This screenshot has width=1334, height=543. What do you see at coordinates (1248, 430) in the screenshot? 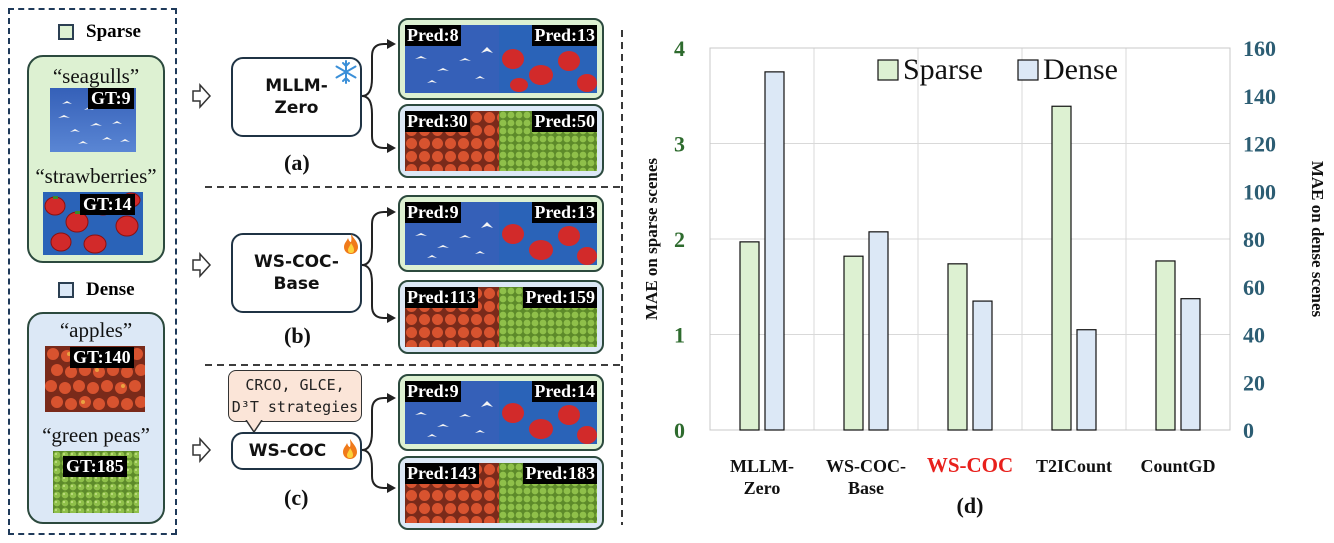
I see `y-tick-label-right: 0` at bounding box center [1248, 430].